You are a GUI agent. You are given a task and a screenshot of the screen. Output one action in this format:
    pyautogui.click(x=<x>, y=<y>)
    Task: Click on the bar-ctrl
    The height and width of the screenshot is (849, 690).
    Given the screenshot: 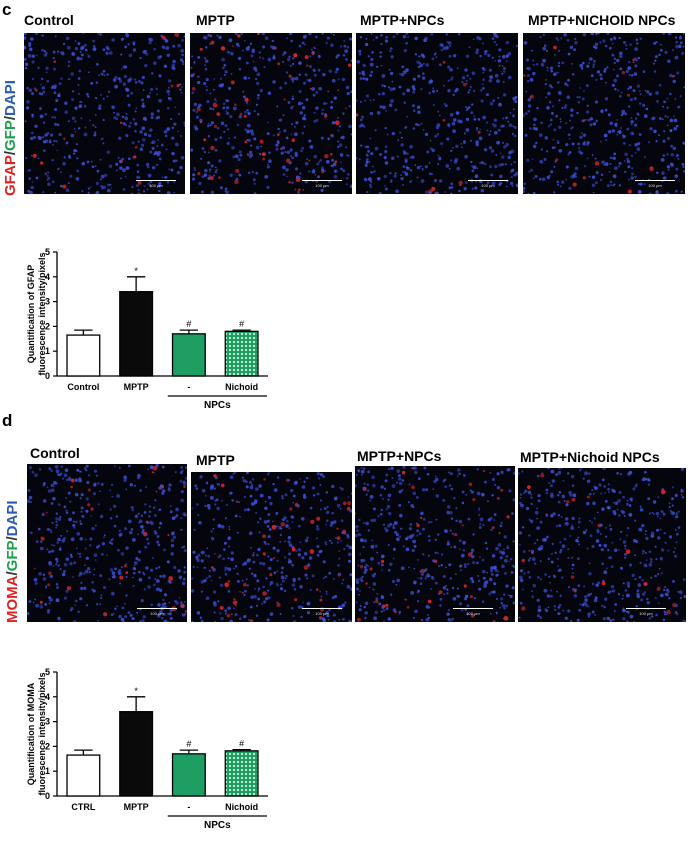 What is the action you would take?
    pyautogui.click(x=83, y=775)
    